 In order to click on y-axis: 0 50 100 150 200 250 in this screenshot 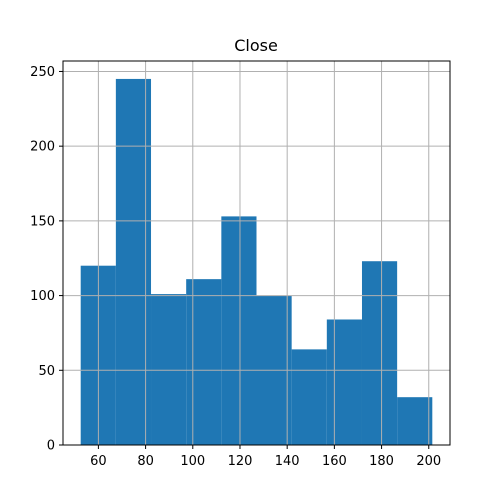, I will do `click(46, 259)`.